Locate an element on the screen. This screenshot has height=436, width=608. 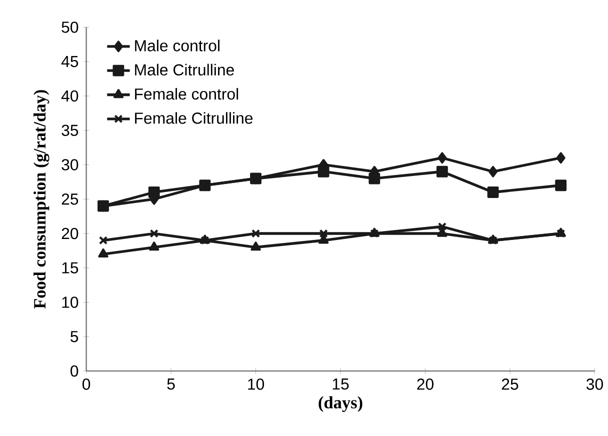
y-tick-label: 5 is located at coordinates (74, 336).